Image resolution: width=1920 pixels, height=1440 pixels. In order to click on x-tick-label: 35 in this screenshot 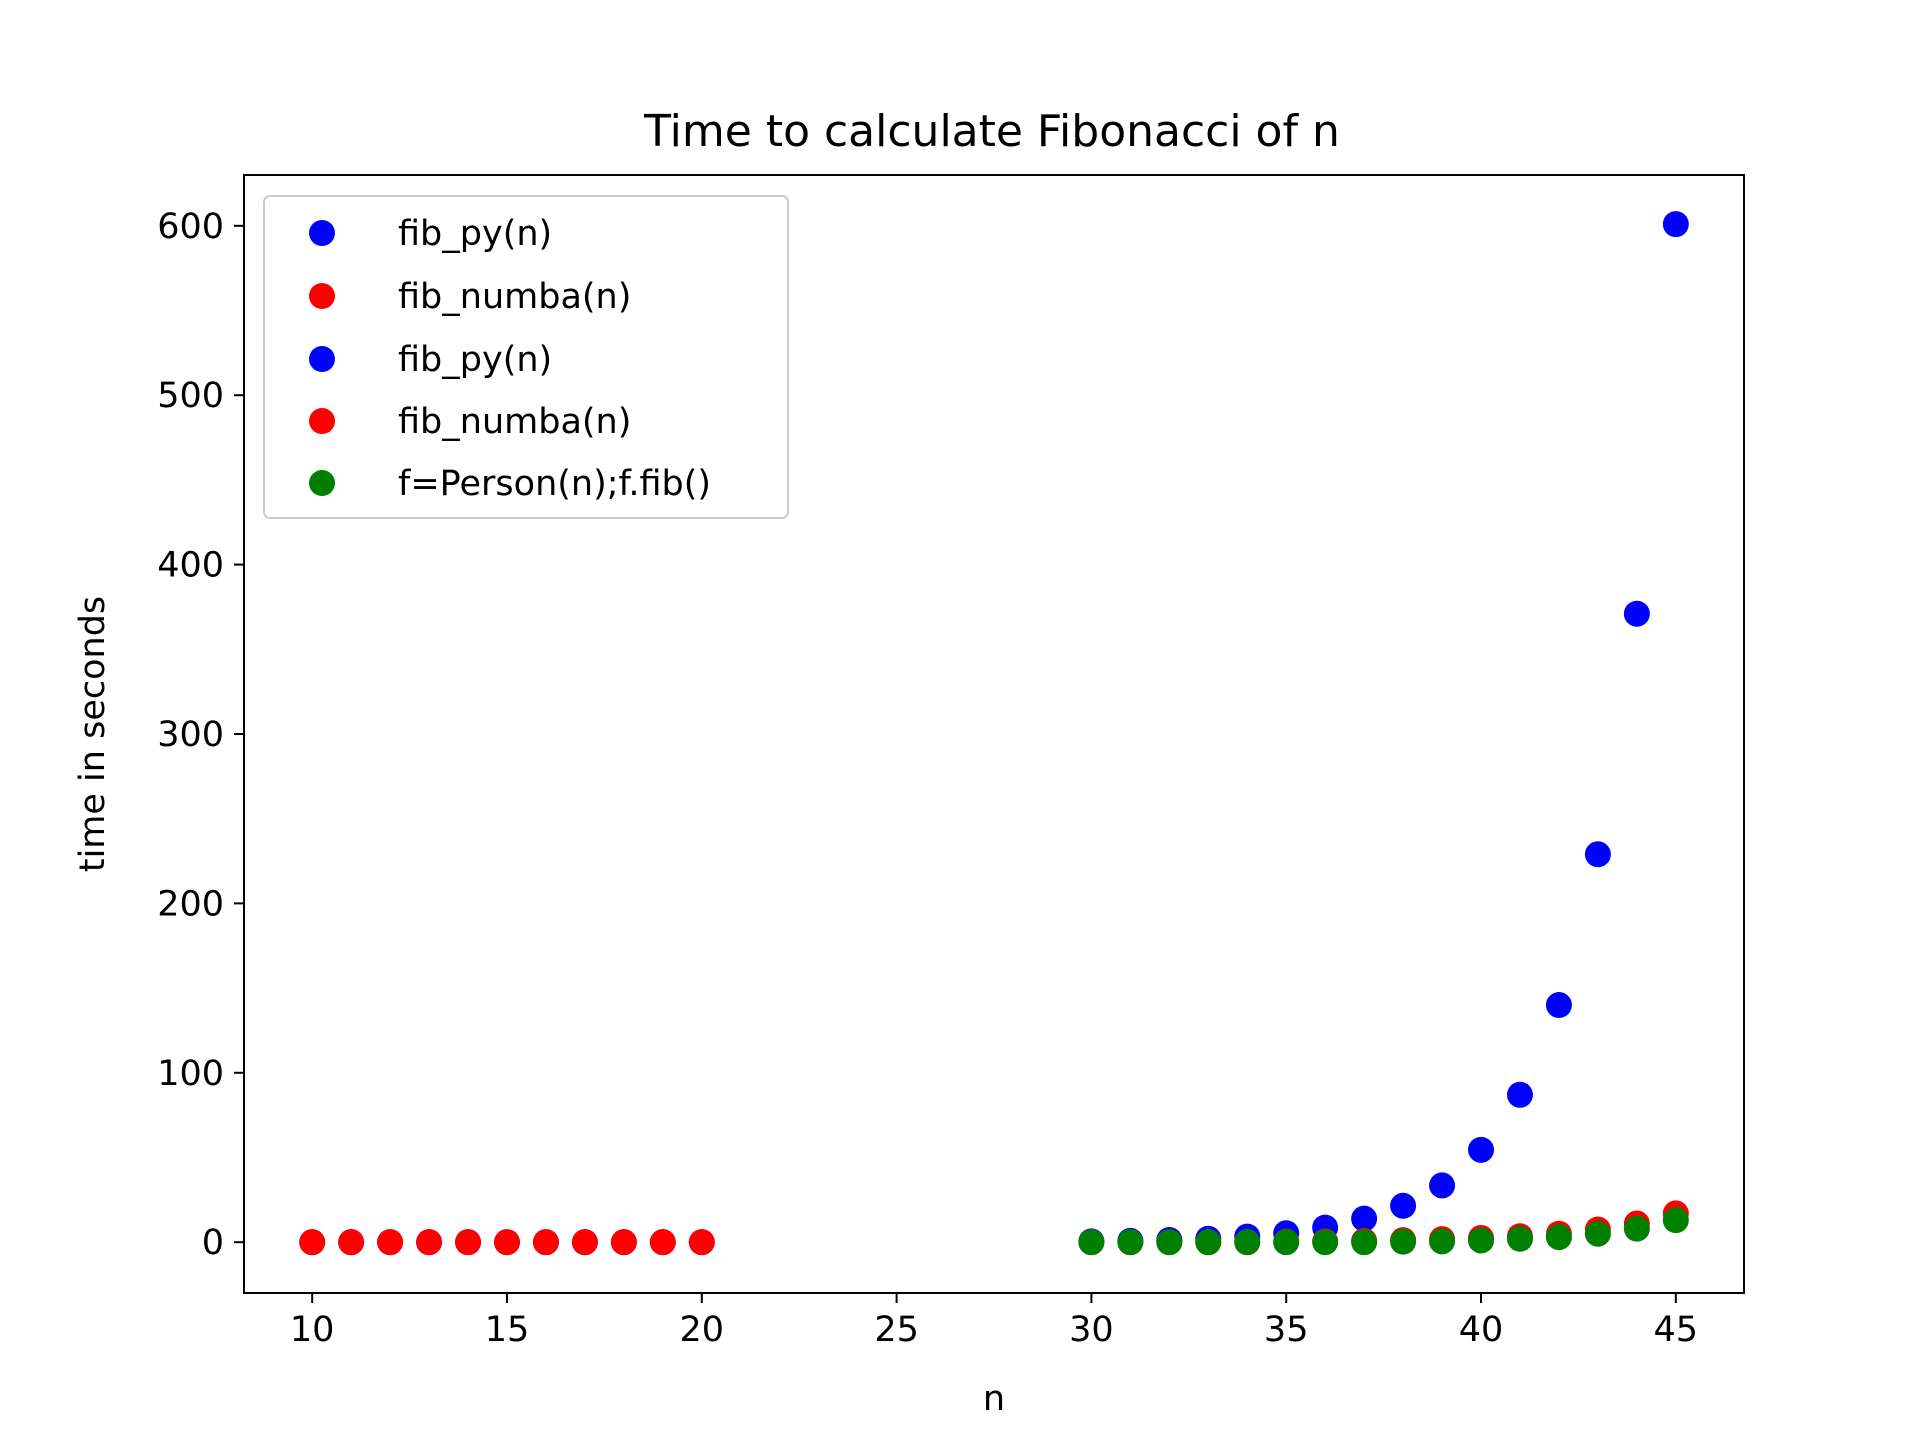, I will do `click(1286, 1330)`.